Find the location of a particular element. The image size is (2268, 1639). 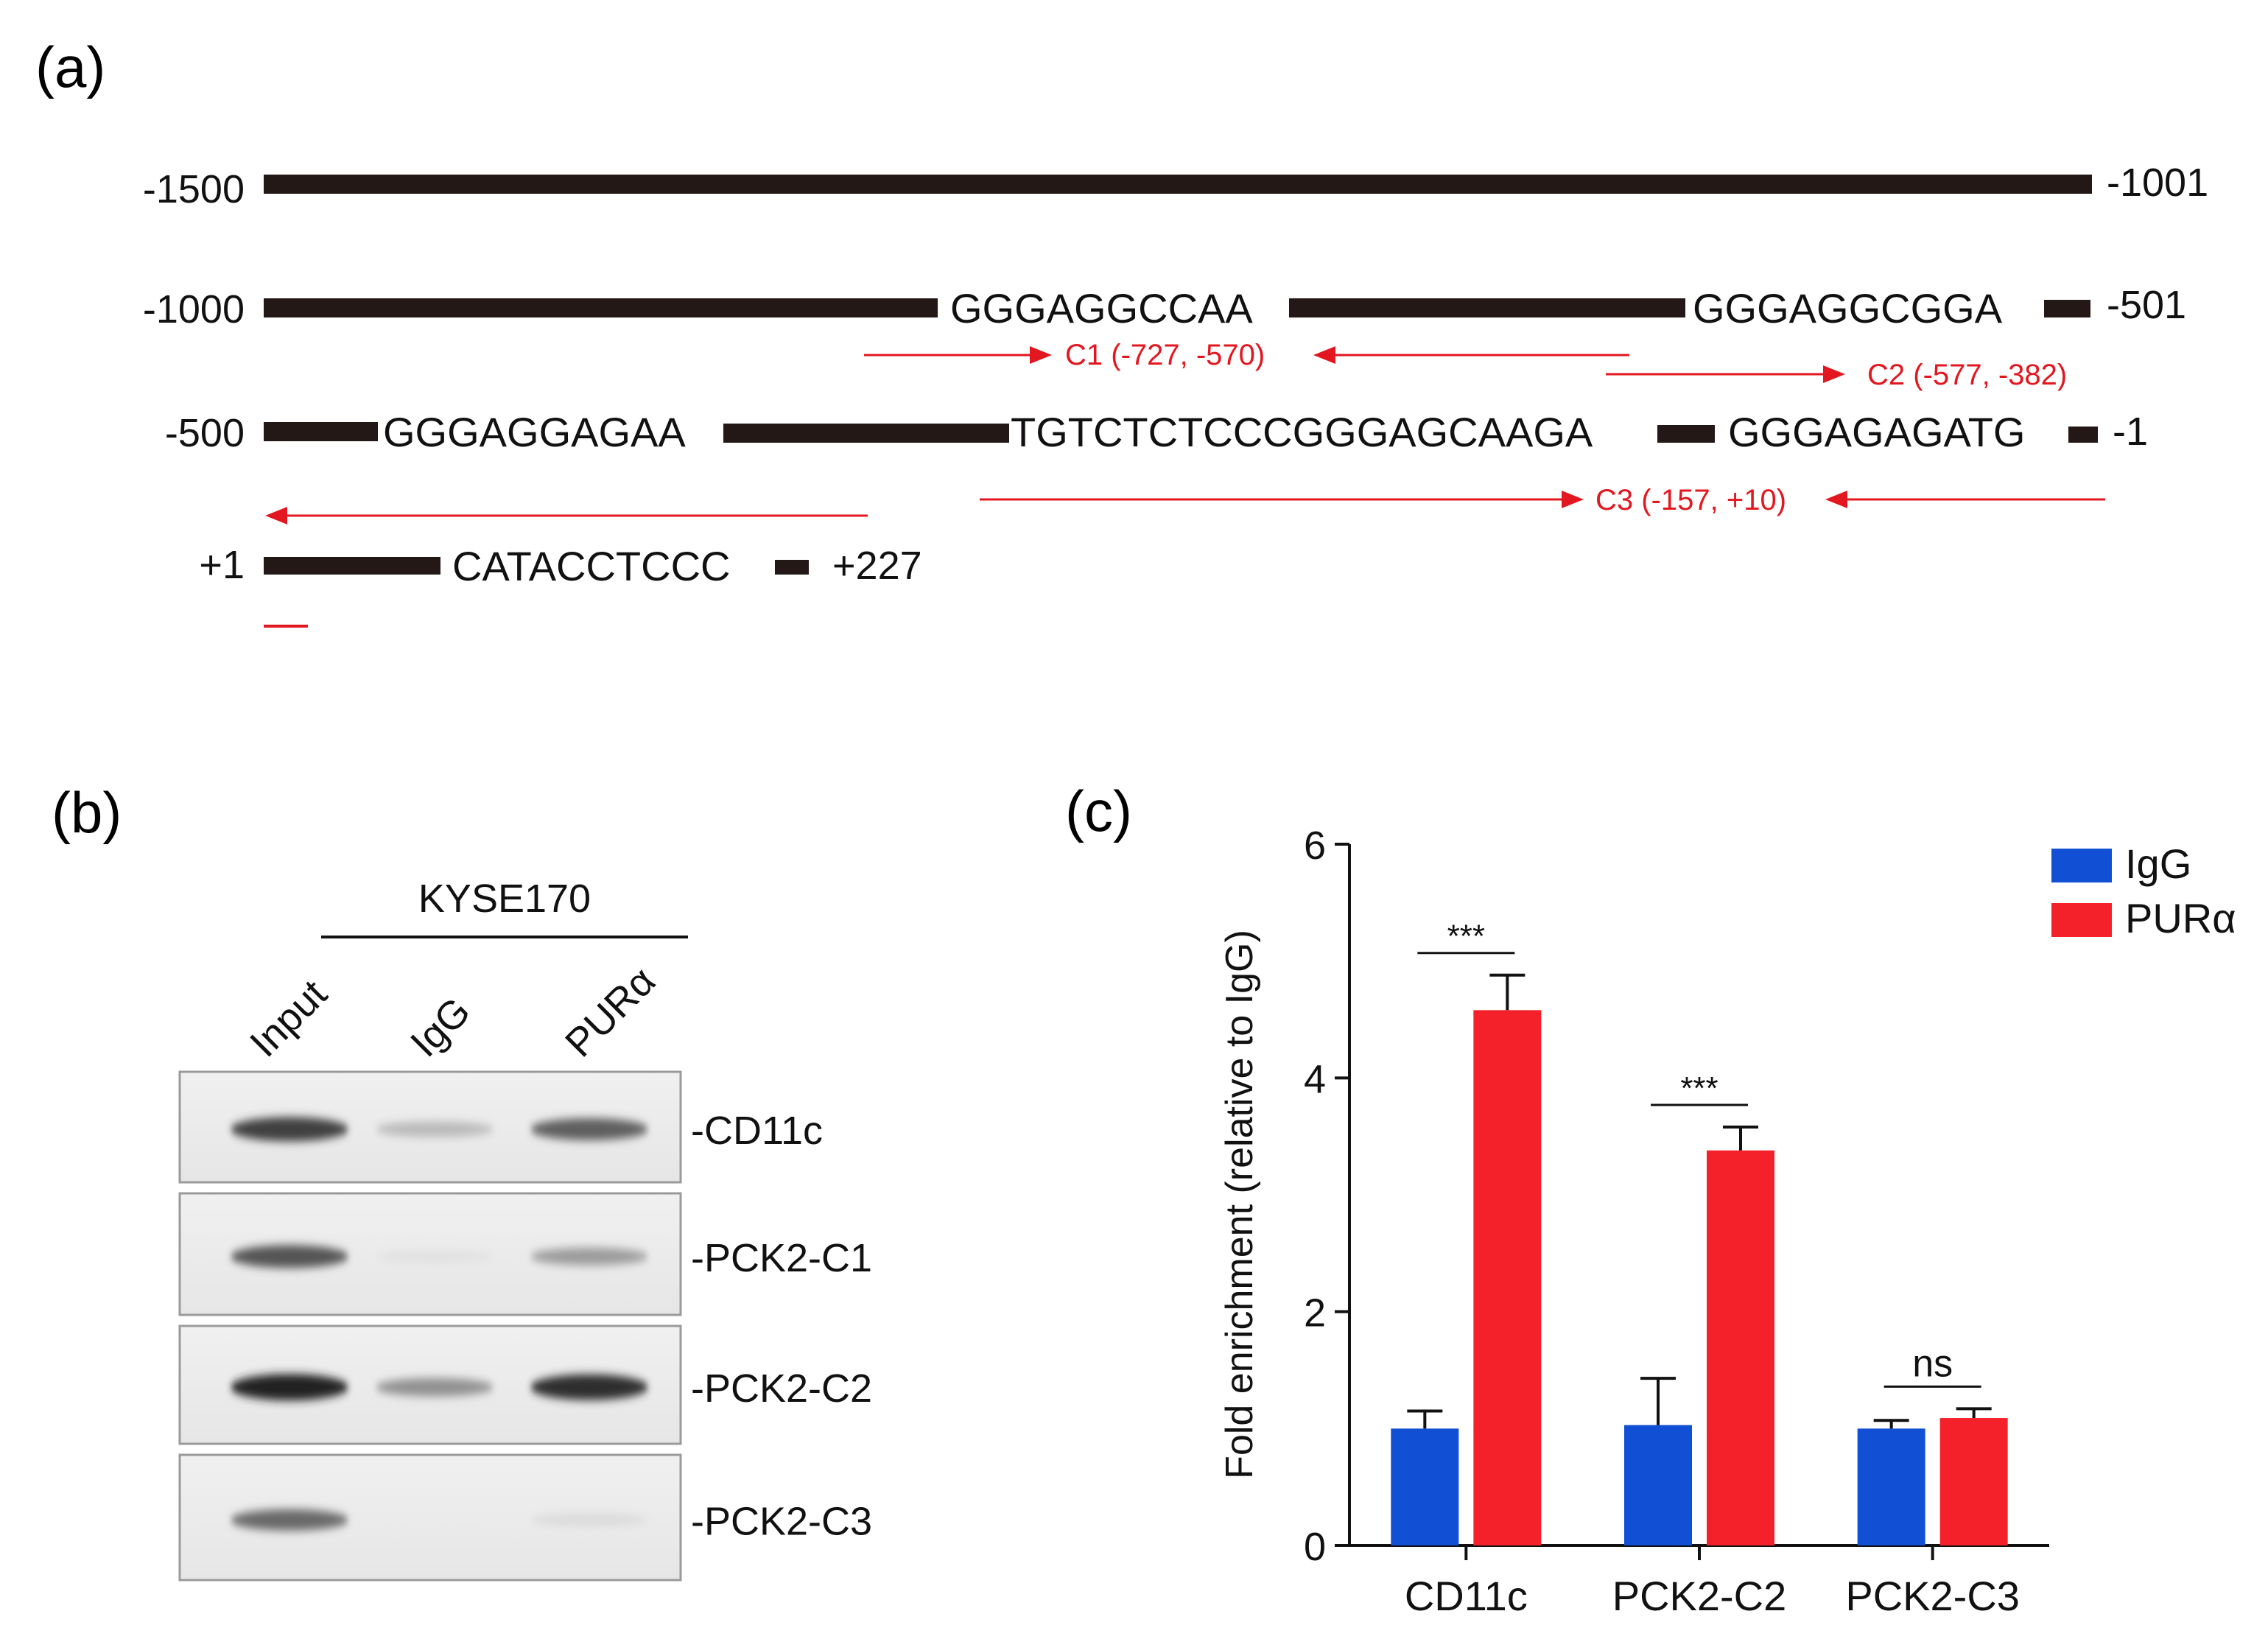

c3-forward-arrowhead is located at coordinates (1573, 499).